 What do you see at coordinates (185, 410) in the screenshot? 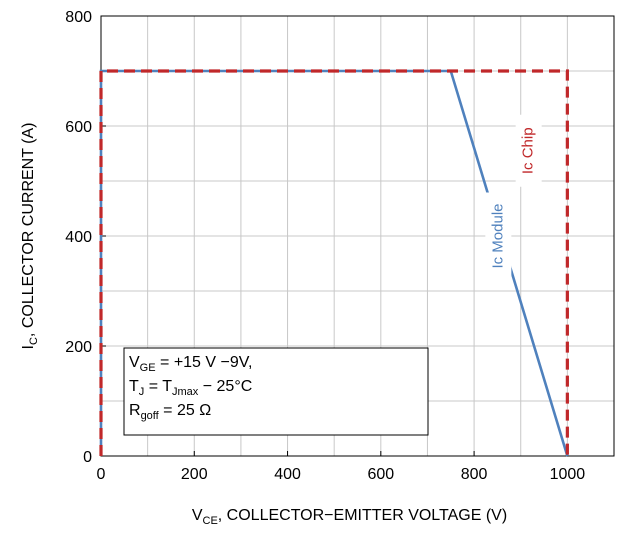
I see `conditions-text: = 25 Ω` at bounding box center [185, 410].